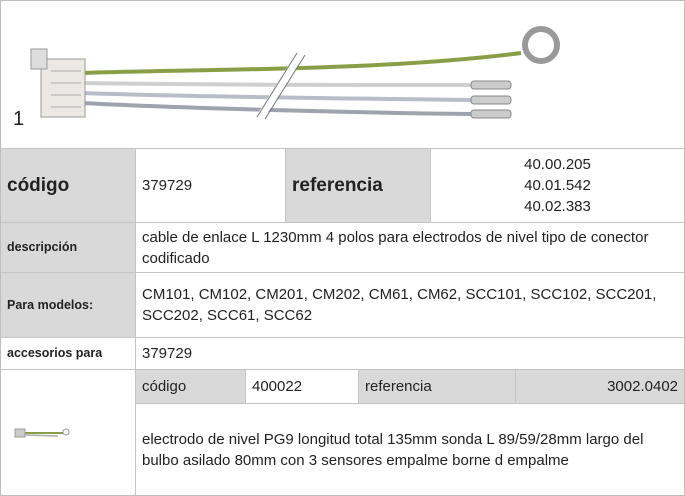 Image resolution: width=685 pixels, height=496 pixels. What do you see at coordinates (68, 354) in the screenshot?
I see `accesorios-label: accesorios para` at bounding box center [68, 354].